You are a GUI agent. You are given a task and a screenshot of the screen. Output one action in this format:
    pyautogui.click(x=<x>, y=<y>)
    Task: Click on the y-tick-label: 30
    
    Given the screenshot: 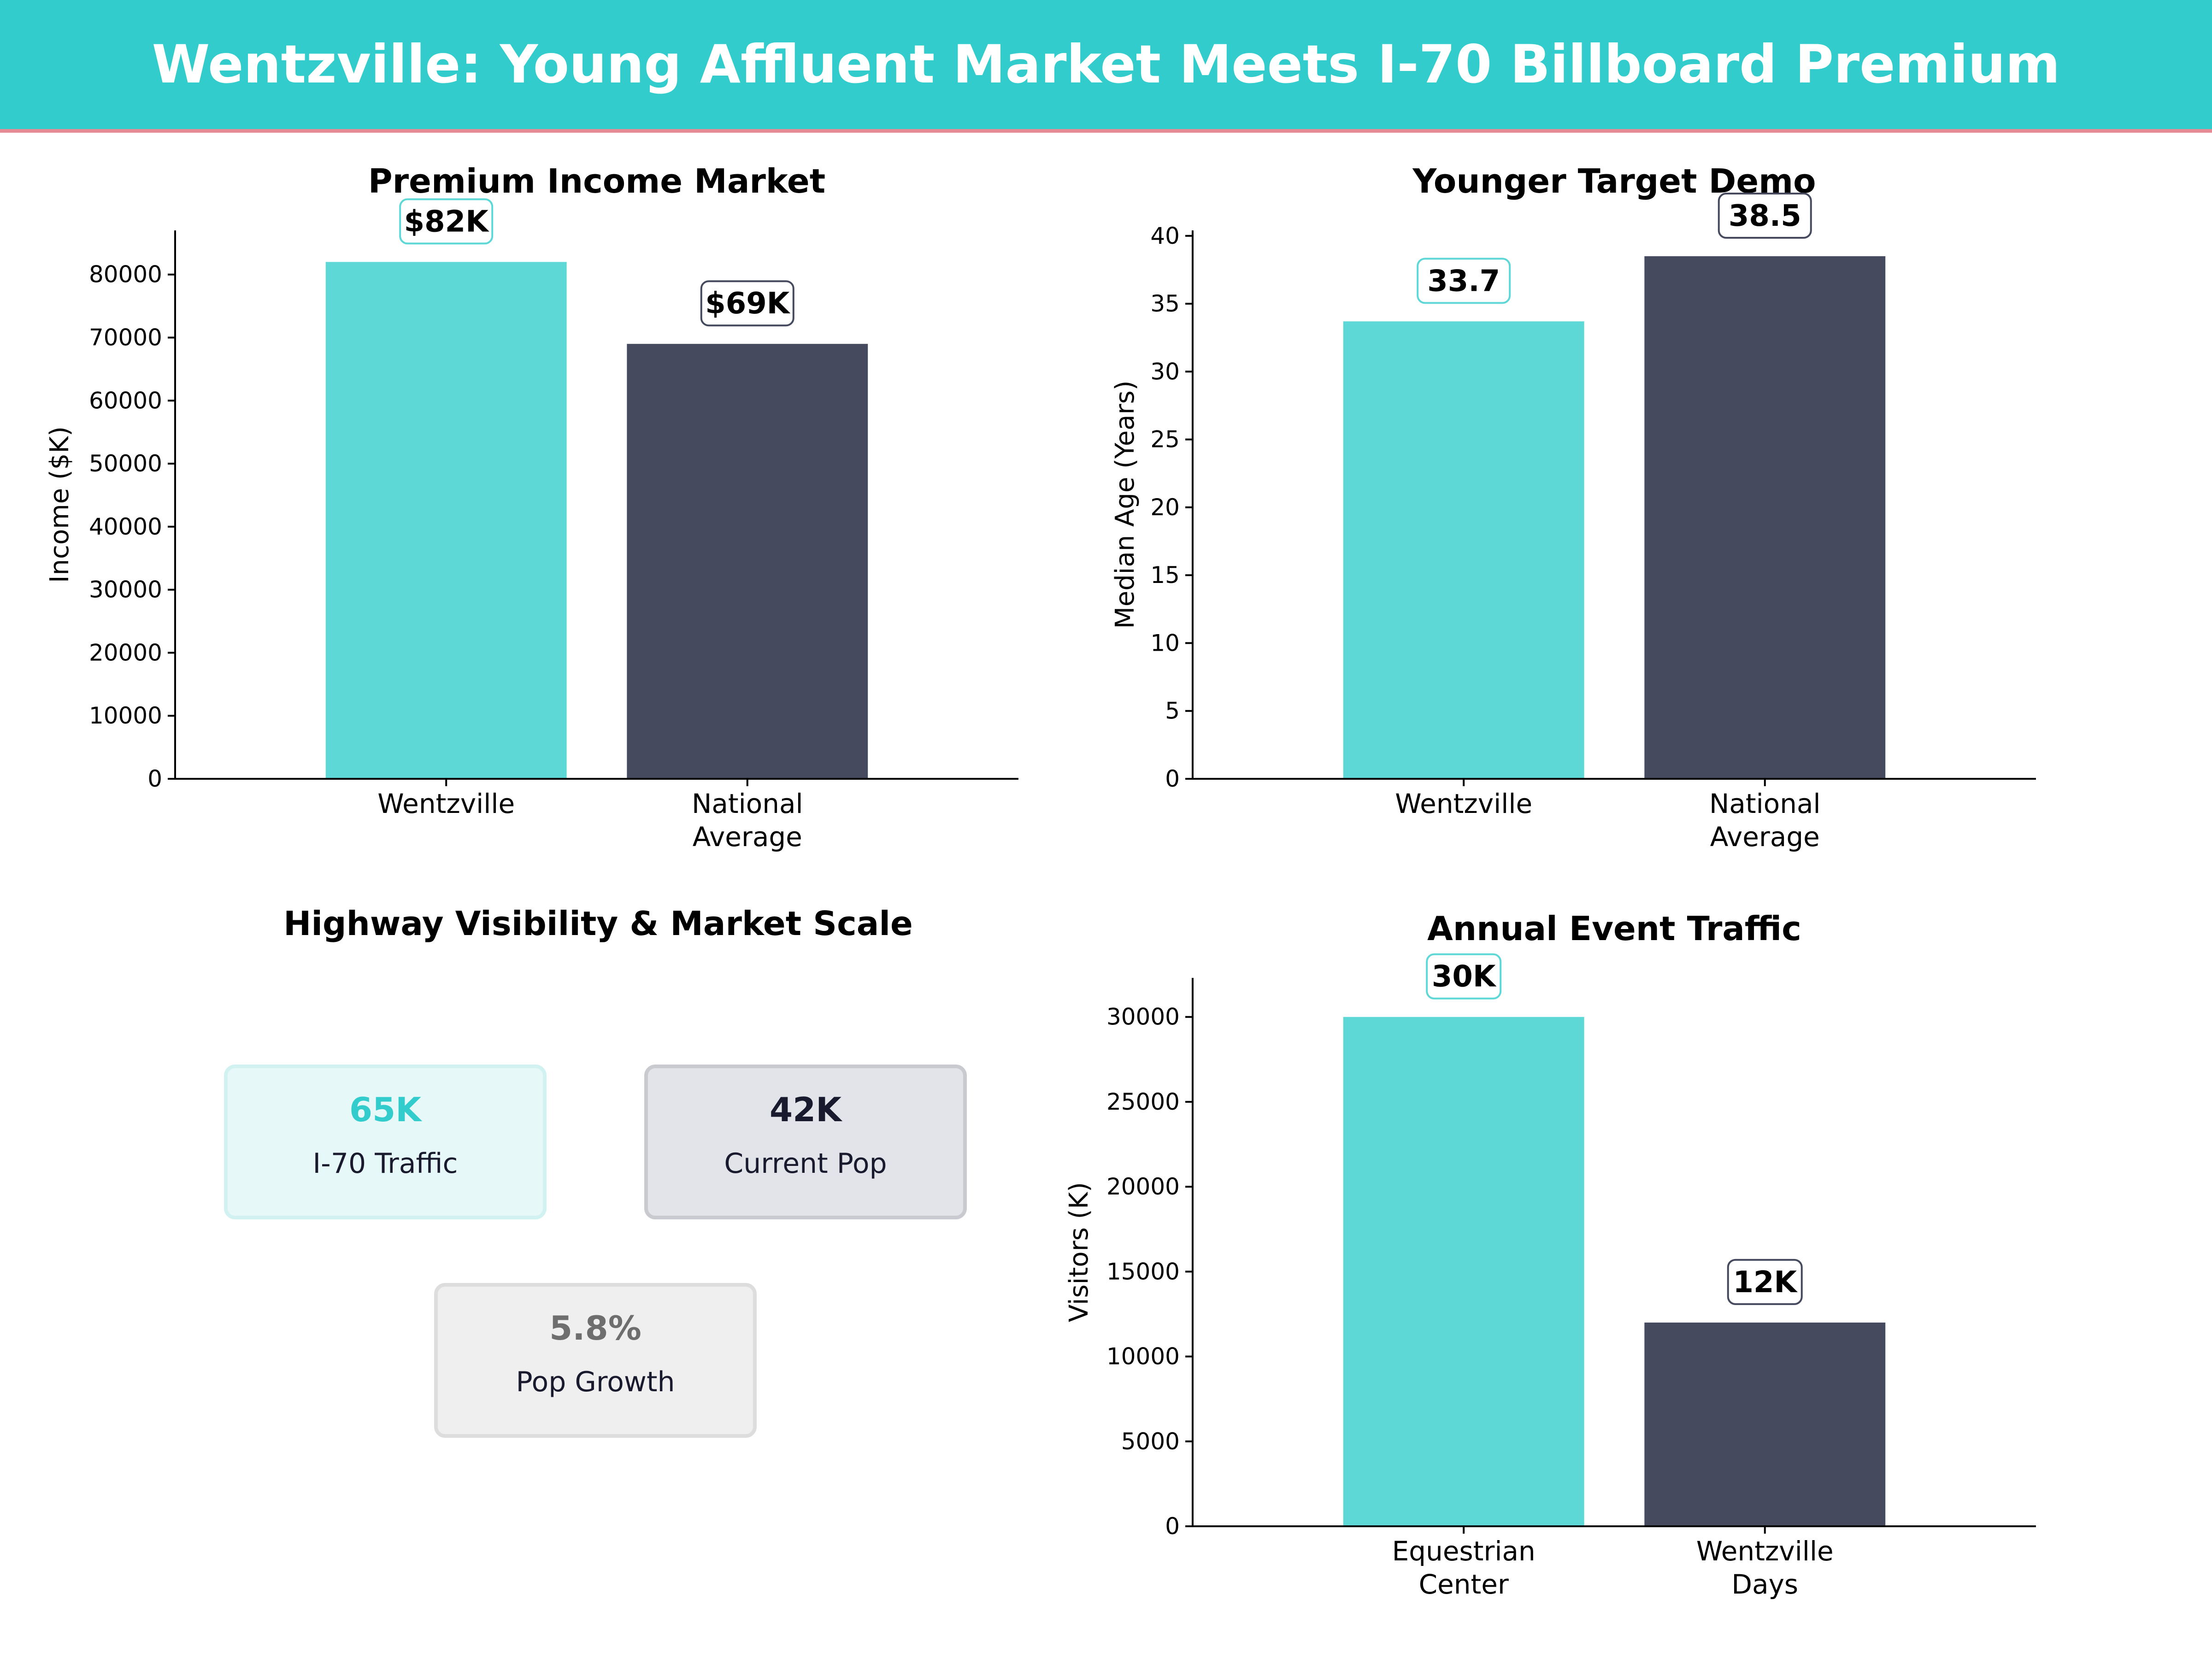 What is the action you would take?
    pyautogui.click(x=1165, y=371)
    